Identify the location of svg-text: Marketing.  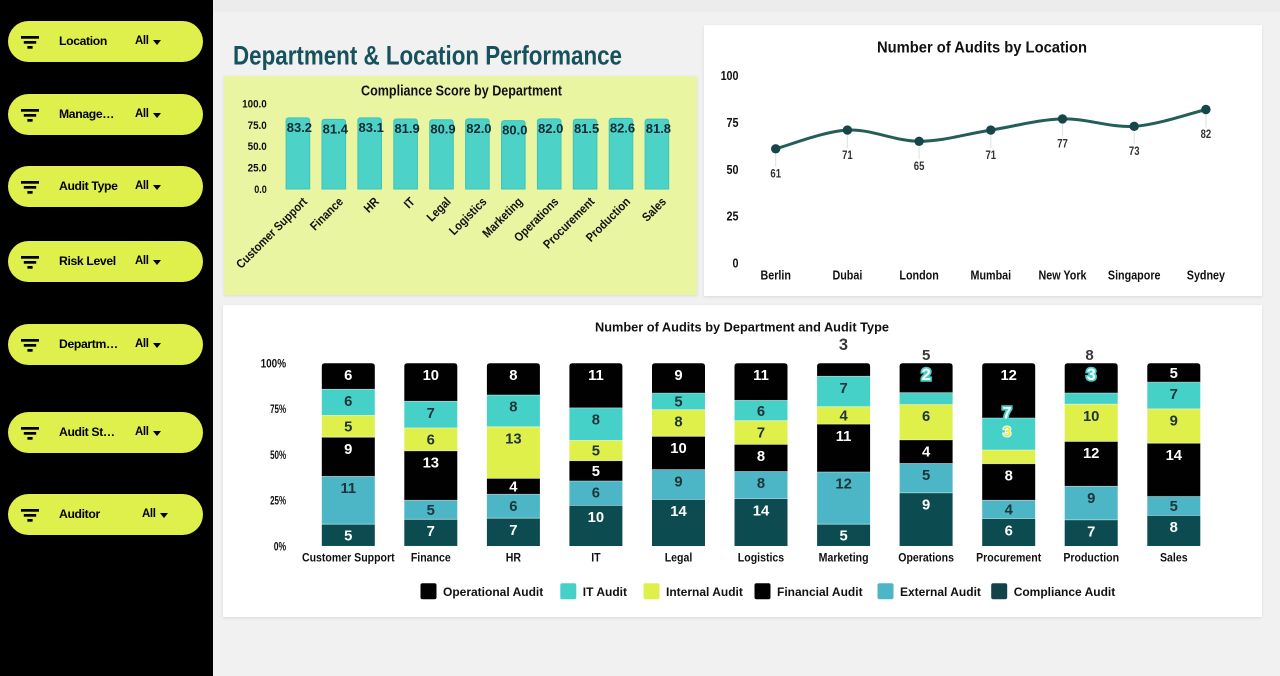
(844, 557).